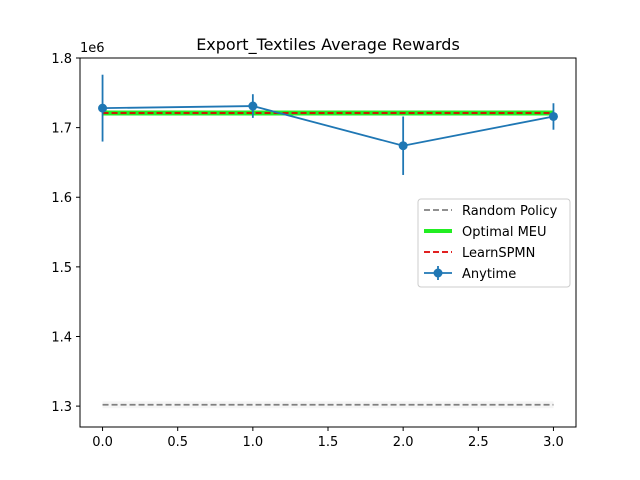 This screenshot has width=640, height=480. I want to click on legend-box, so click(494, 243).